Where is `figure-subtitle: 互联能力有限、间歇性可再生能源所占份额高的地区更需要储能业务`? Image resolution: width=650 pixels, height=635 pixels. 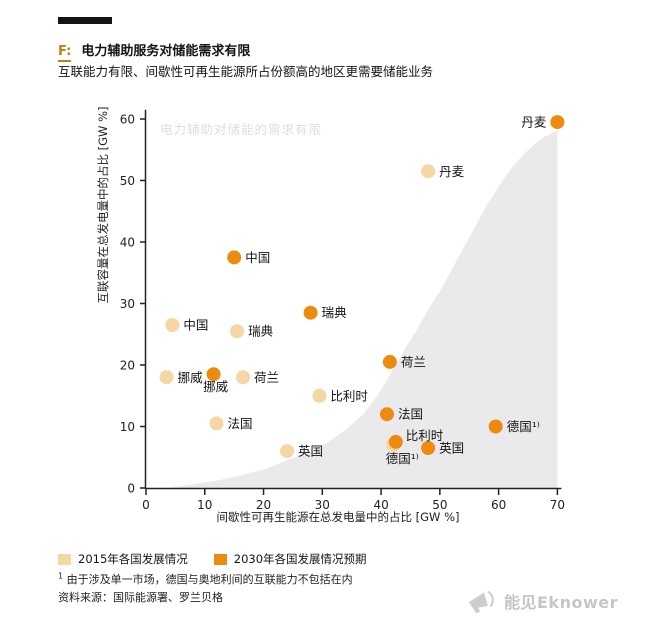
figure-subtitle: 互联能力有限、间歇性可再生能源所占份额高的地区更需要储能业务 is located at coordinates (246, 71).